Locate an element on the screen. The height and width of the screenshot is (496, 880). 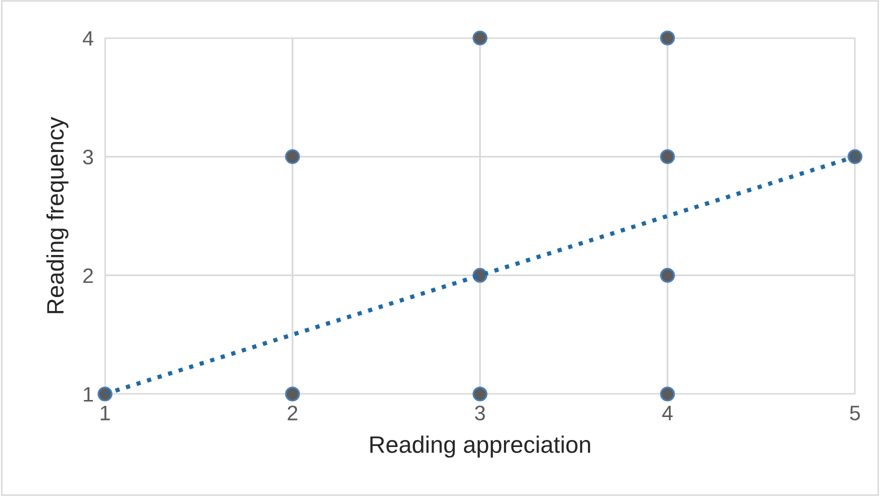
x-axis-title: Reading appreciation is located at coordinates (480, 447).